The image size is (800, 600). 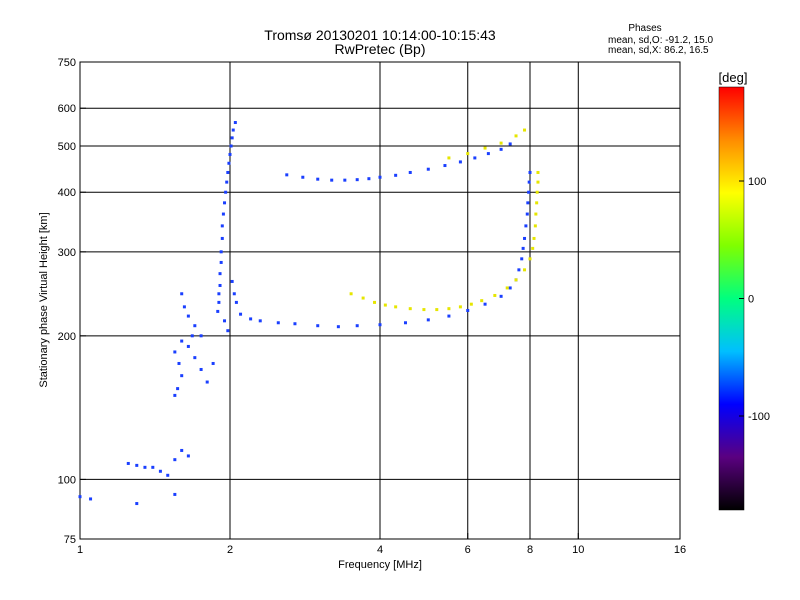 I want to click on y-tick-label: 400, so click(x=67, y=193).